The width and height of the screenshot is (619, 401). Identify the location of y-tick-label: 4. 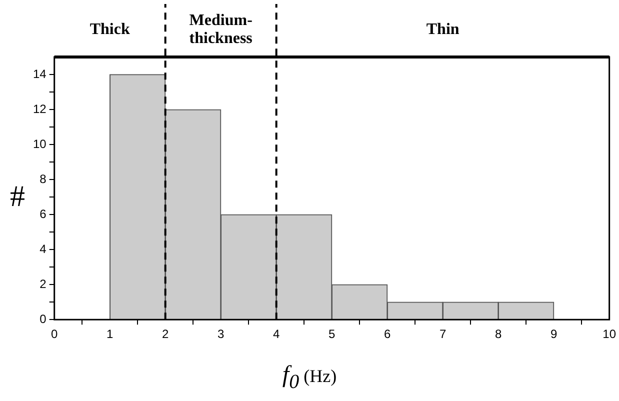
(43, 249).